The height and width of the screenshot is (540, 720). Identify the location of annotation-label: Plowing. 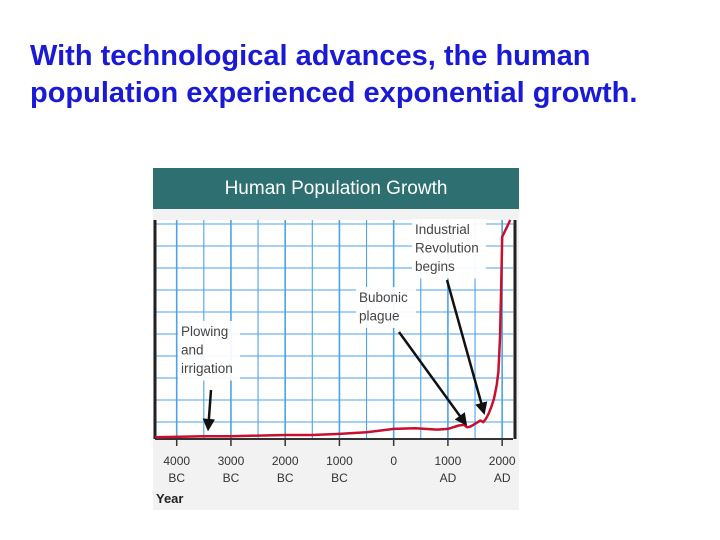
(204, 331).